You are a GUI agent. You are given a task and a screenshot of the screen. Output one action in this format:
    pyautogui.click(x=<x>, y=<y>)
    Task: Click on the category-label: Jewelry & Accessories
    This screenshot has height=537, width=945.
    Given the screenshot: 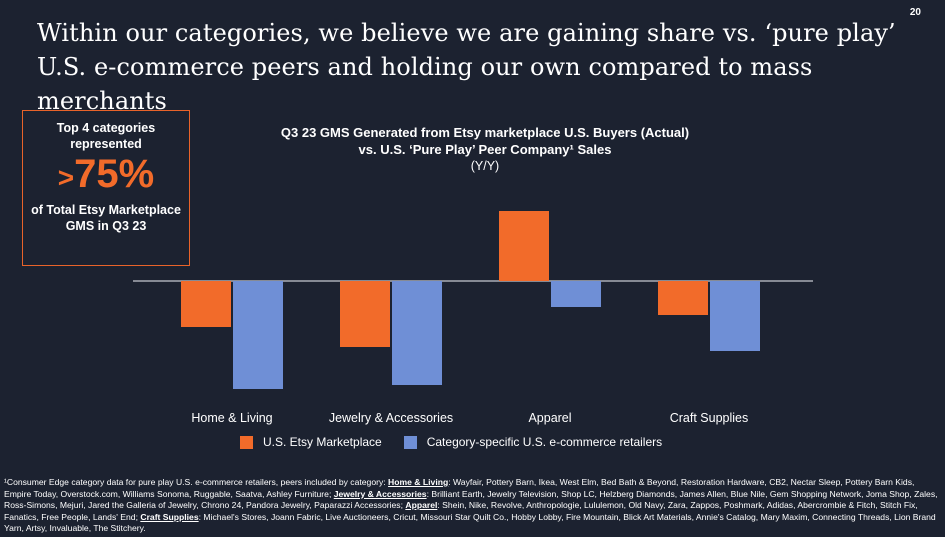 What is the action you would take?
    pyautogui.click(x=391, y=418)
    